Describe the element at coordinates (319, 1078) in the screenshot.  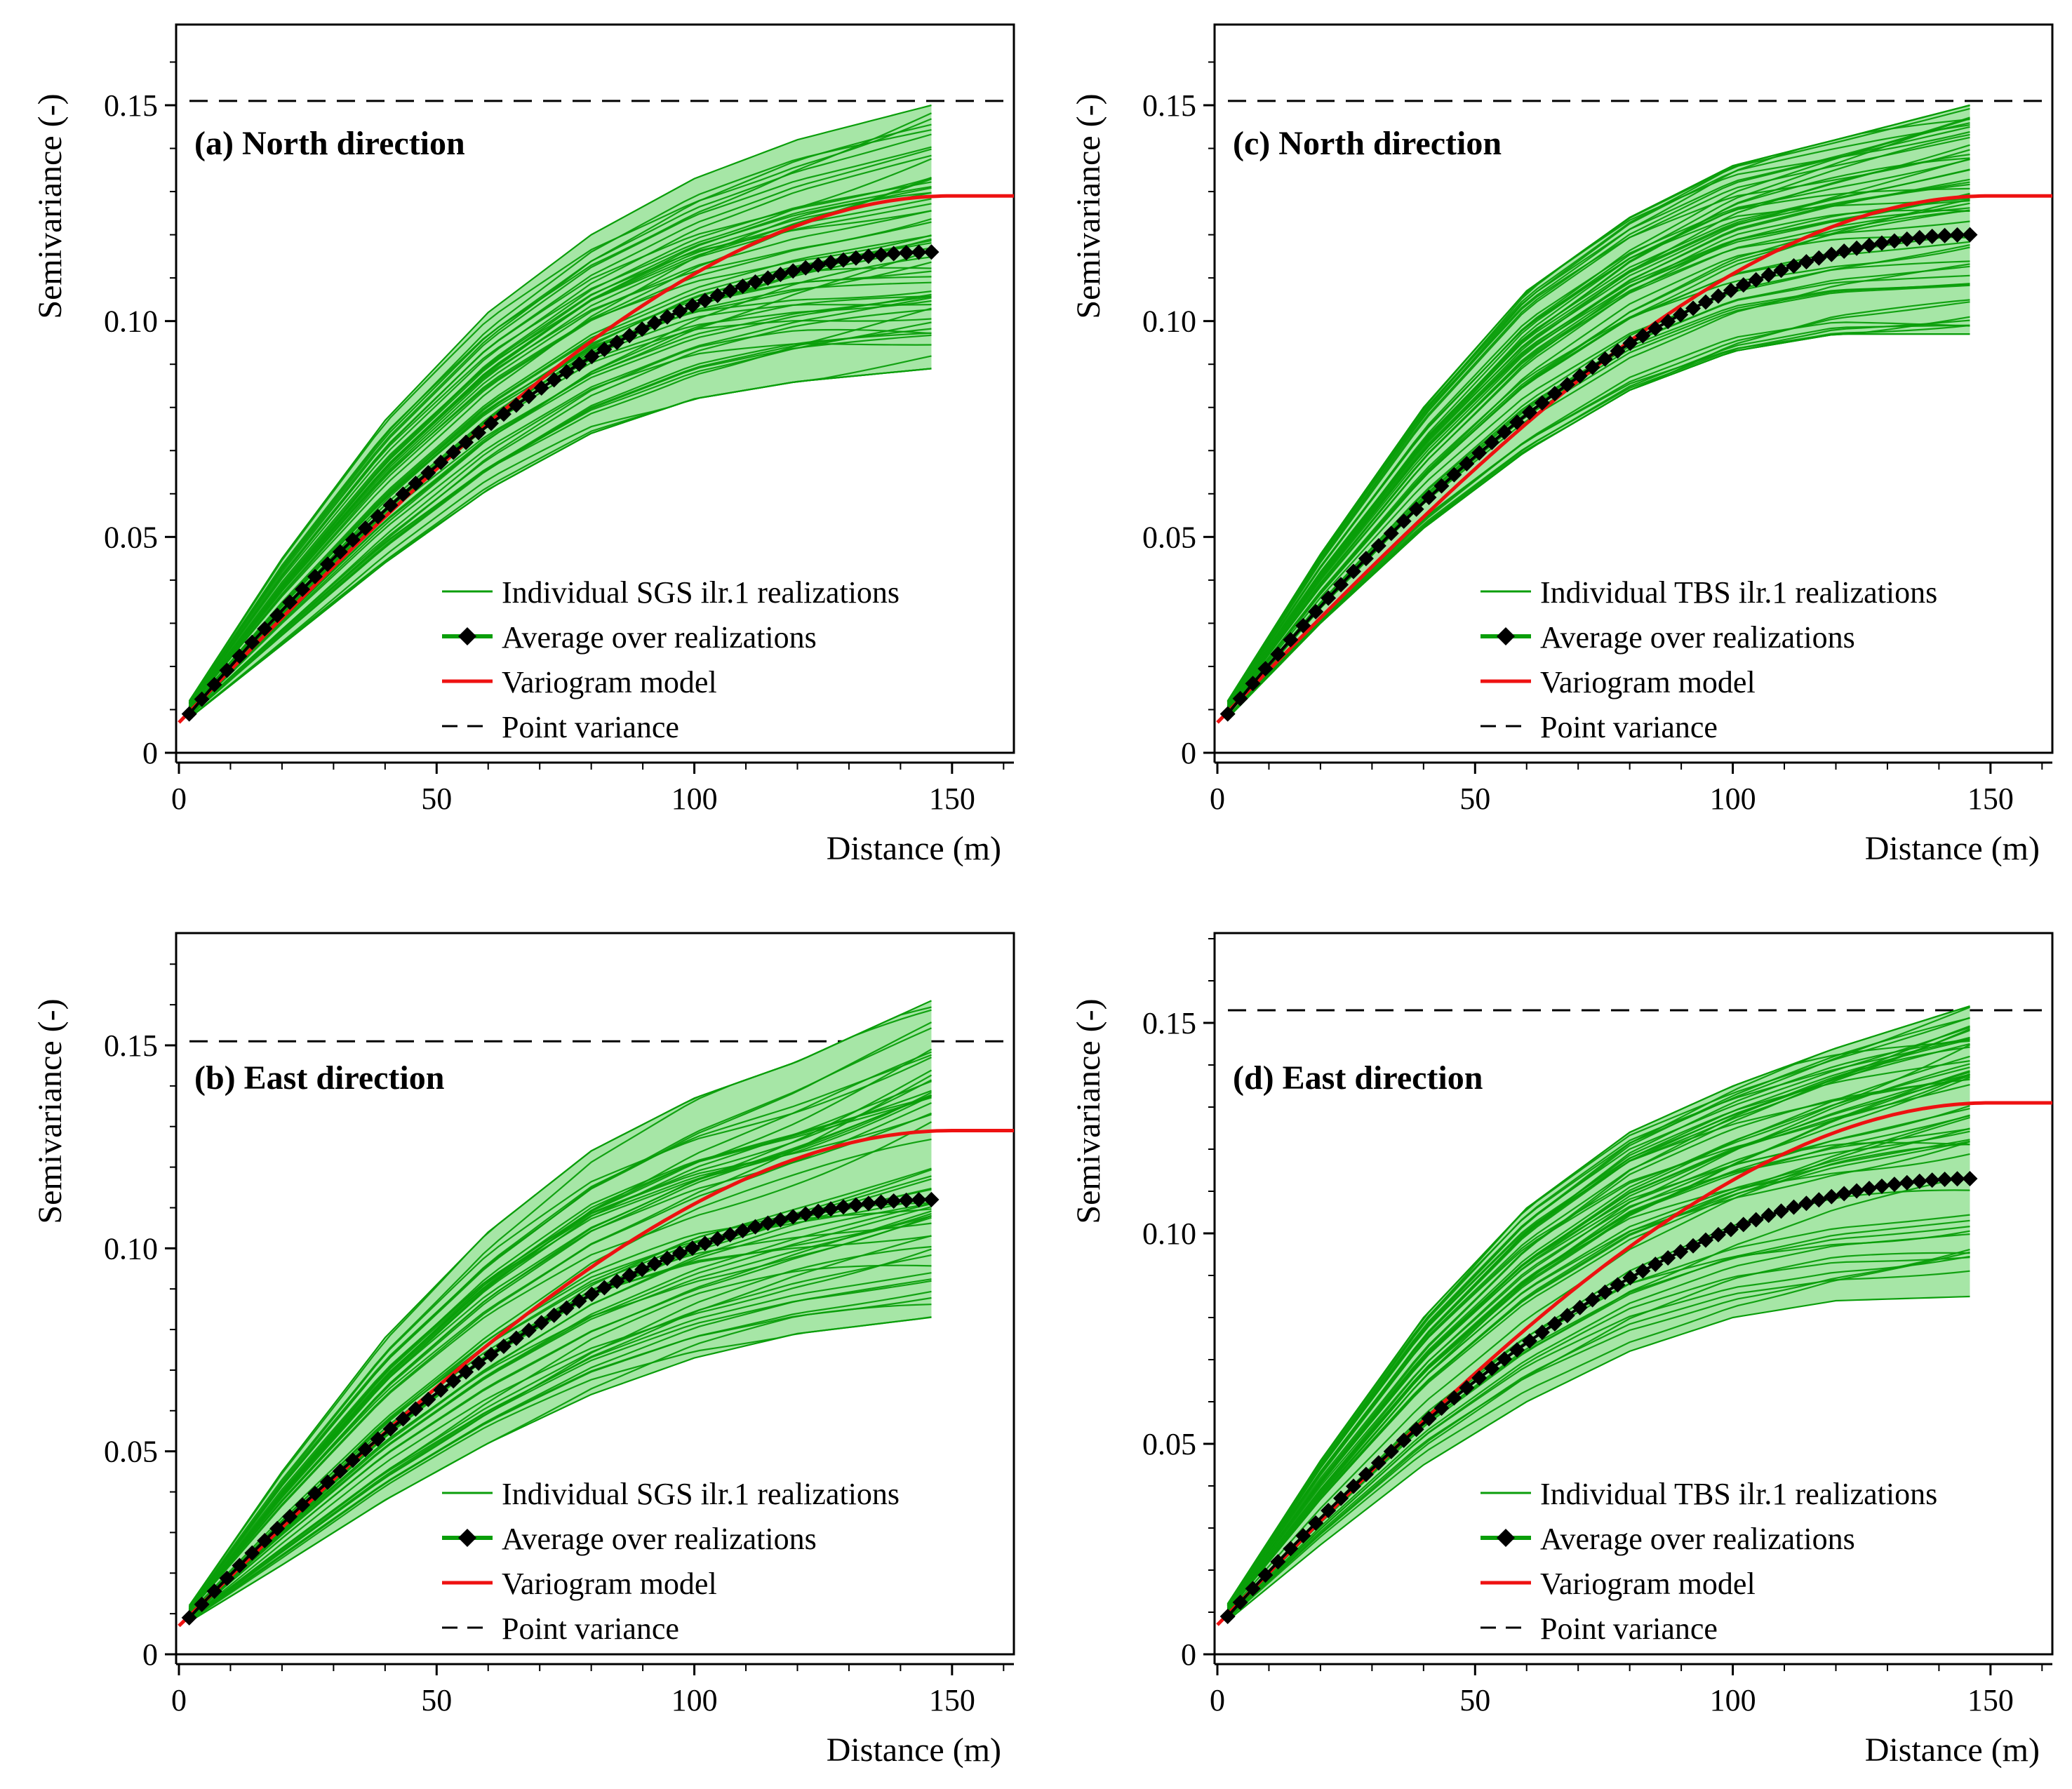
I see `panel-title: (b) East direction` at that location.